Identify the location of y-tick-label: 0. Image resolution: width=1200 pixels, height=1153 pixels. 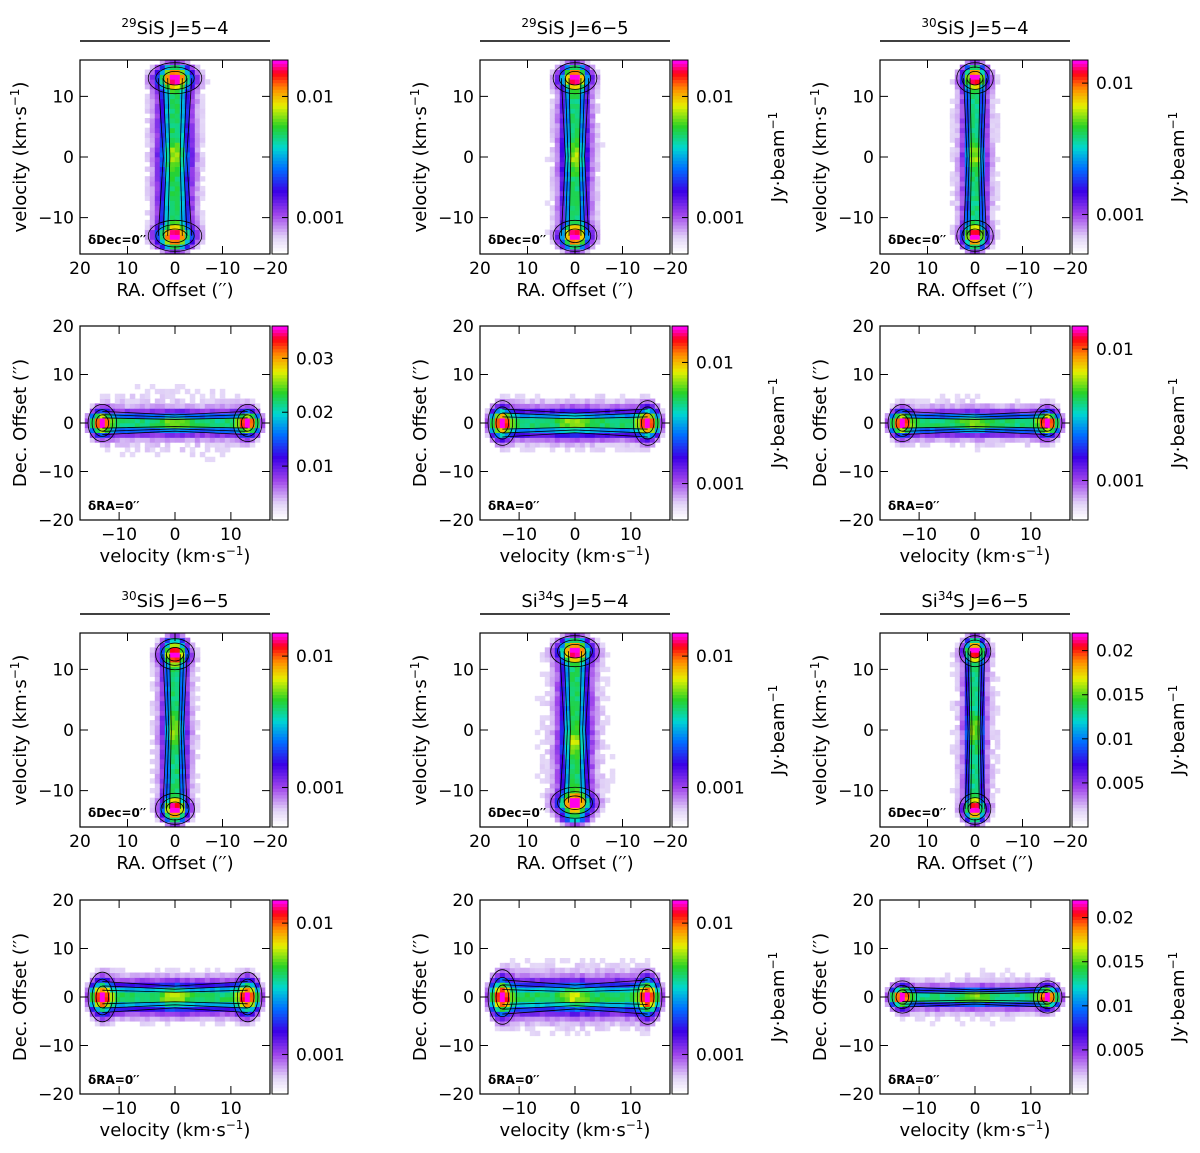
(468, 158).